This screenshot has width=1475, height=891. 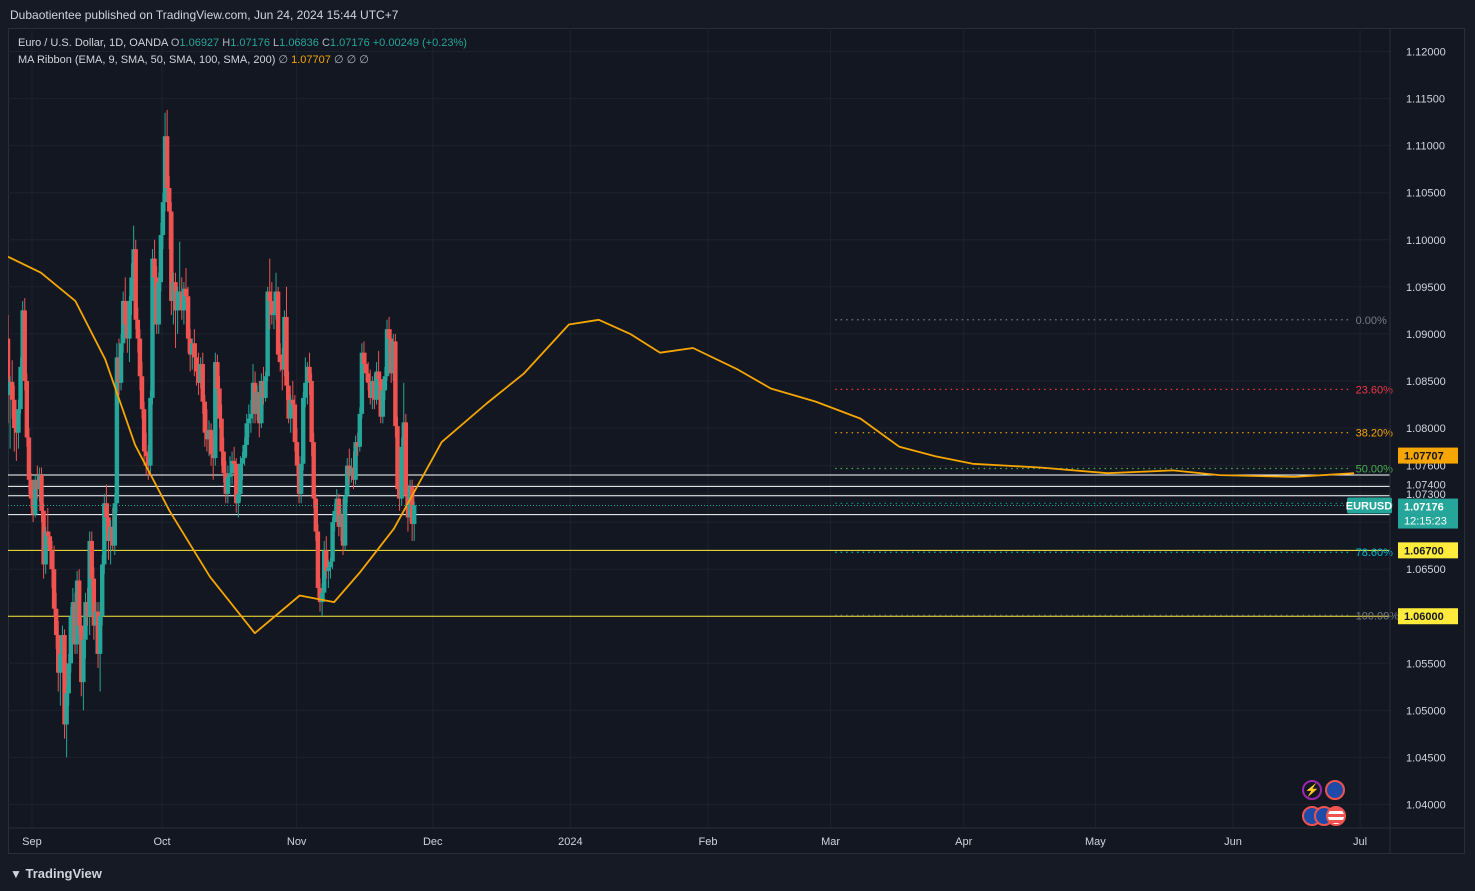 I want to click on time-tick-label: 2024, so click(x=570, y=842).